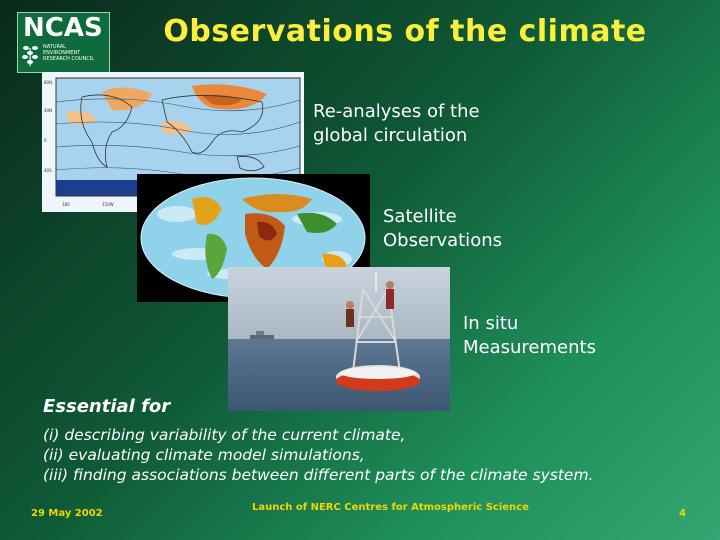 The image size is (720, 540). What do you see at coordinates (67, 513) in the screenshot?
I see `footer-date: 29 May 2002` at bounding box center [67, 513].